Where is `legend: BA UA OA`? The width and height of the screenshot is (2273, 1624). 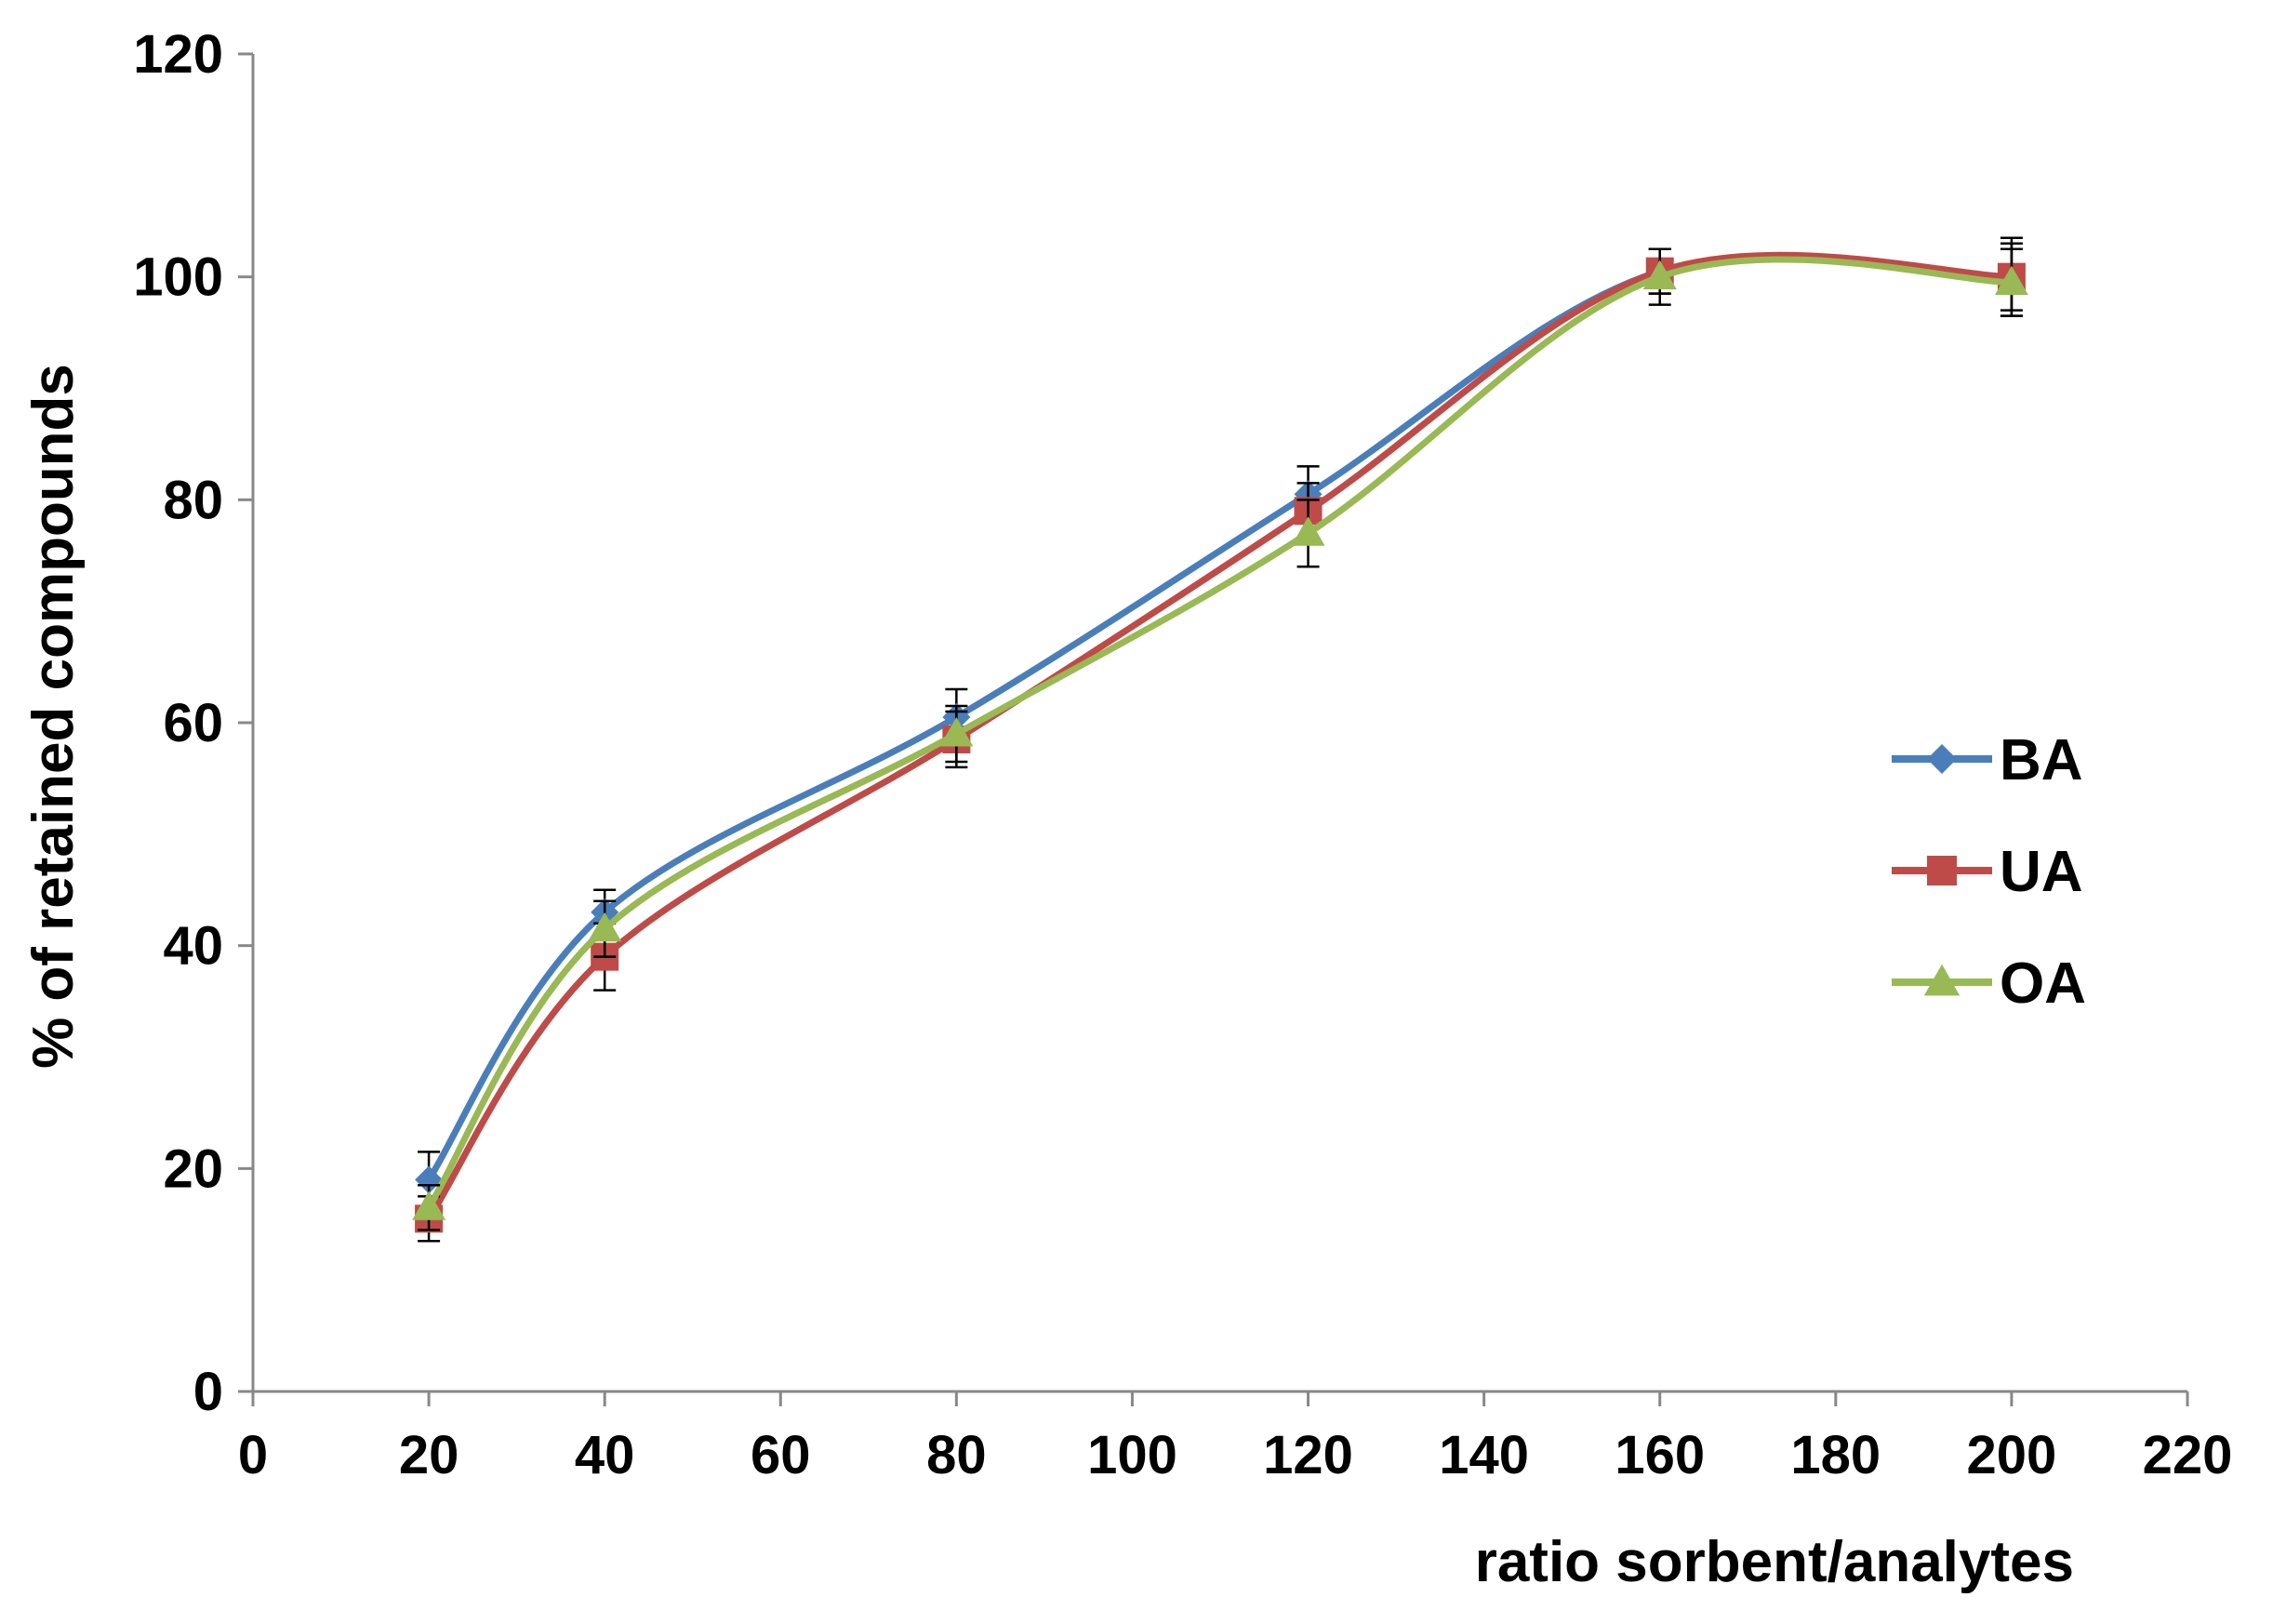 legend: BA UA OA is located at coordinates (1989, 872).